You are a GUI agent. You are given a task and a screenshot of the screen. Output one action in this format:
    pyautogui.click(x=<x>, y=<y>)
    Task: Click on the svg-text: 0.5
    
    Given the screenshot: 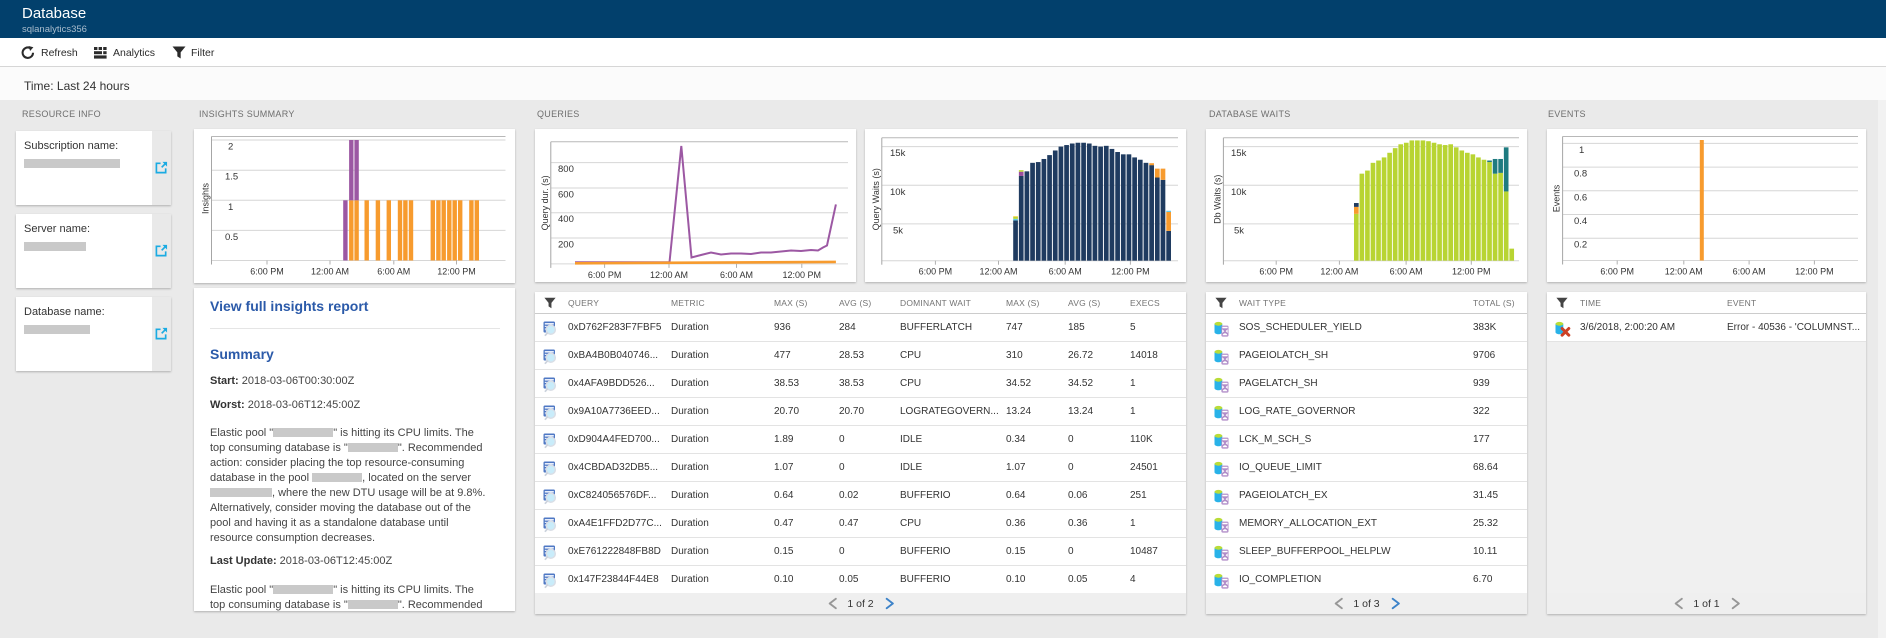 What is the action you would take?
    pyautogui.click(x=231, y=237)
    